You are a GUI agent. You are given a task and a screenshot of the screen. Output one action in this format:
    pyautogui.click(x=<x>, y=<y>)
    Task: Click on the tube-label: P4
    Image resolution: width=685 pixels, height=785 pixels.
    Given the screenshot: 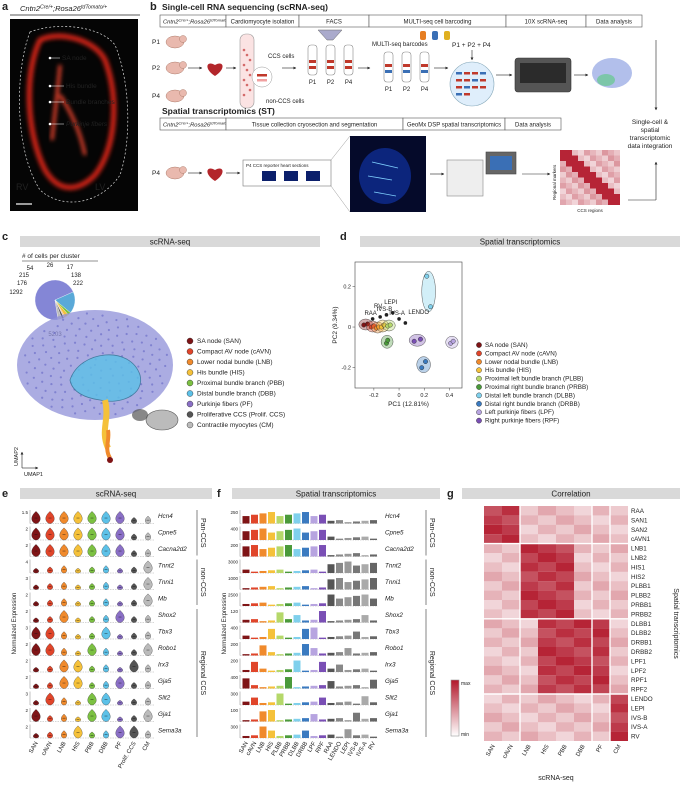 What is the action you would take?
    pyautogui.click(x=425, y=90)
    